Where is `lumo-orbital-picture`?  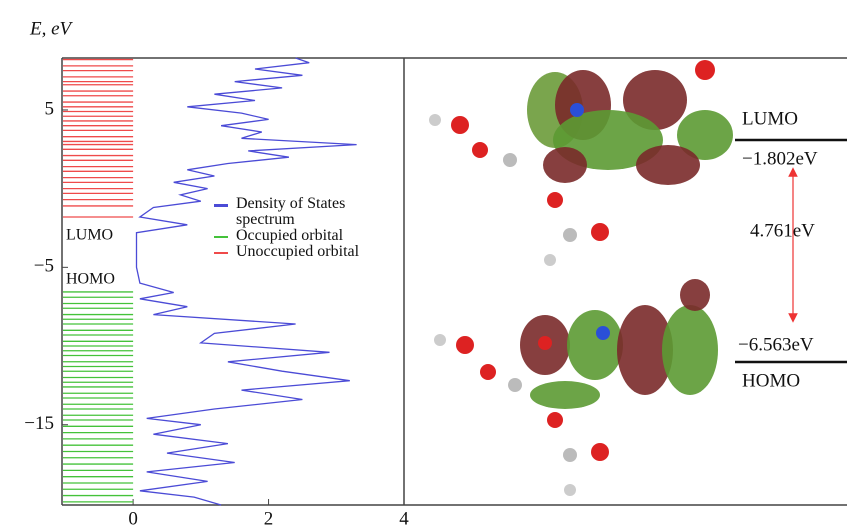
lumo-orbital-picture is located at coordinates (581, 163).